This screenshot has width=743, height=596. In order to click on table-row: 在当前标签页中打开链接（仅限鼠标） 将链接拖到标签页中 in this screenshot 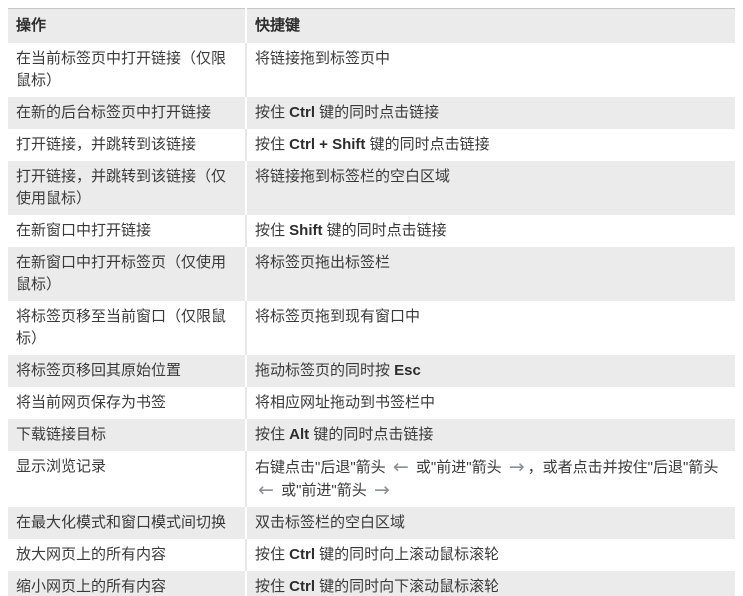, I will do `click(371, 70)`.